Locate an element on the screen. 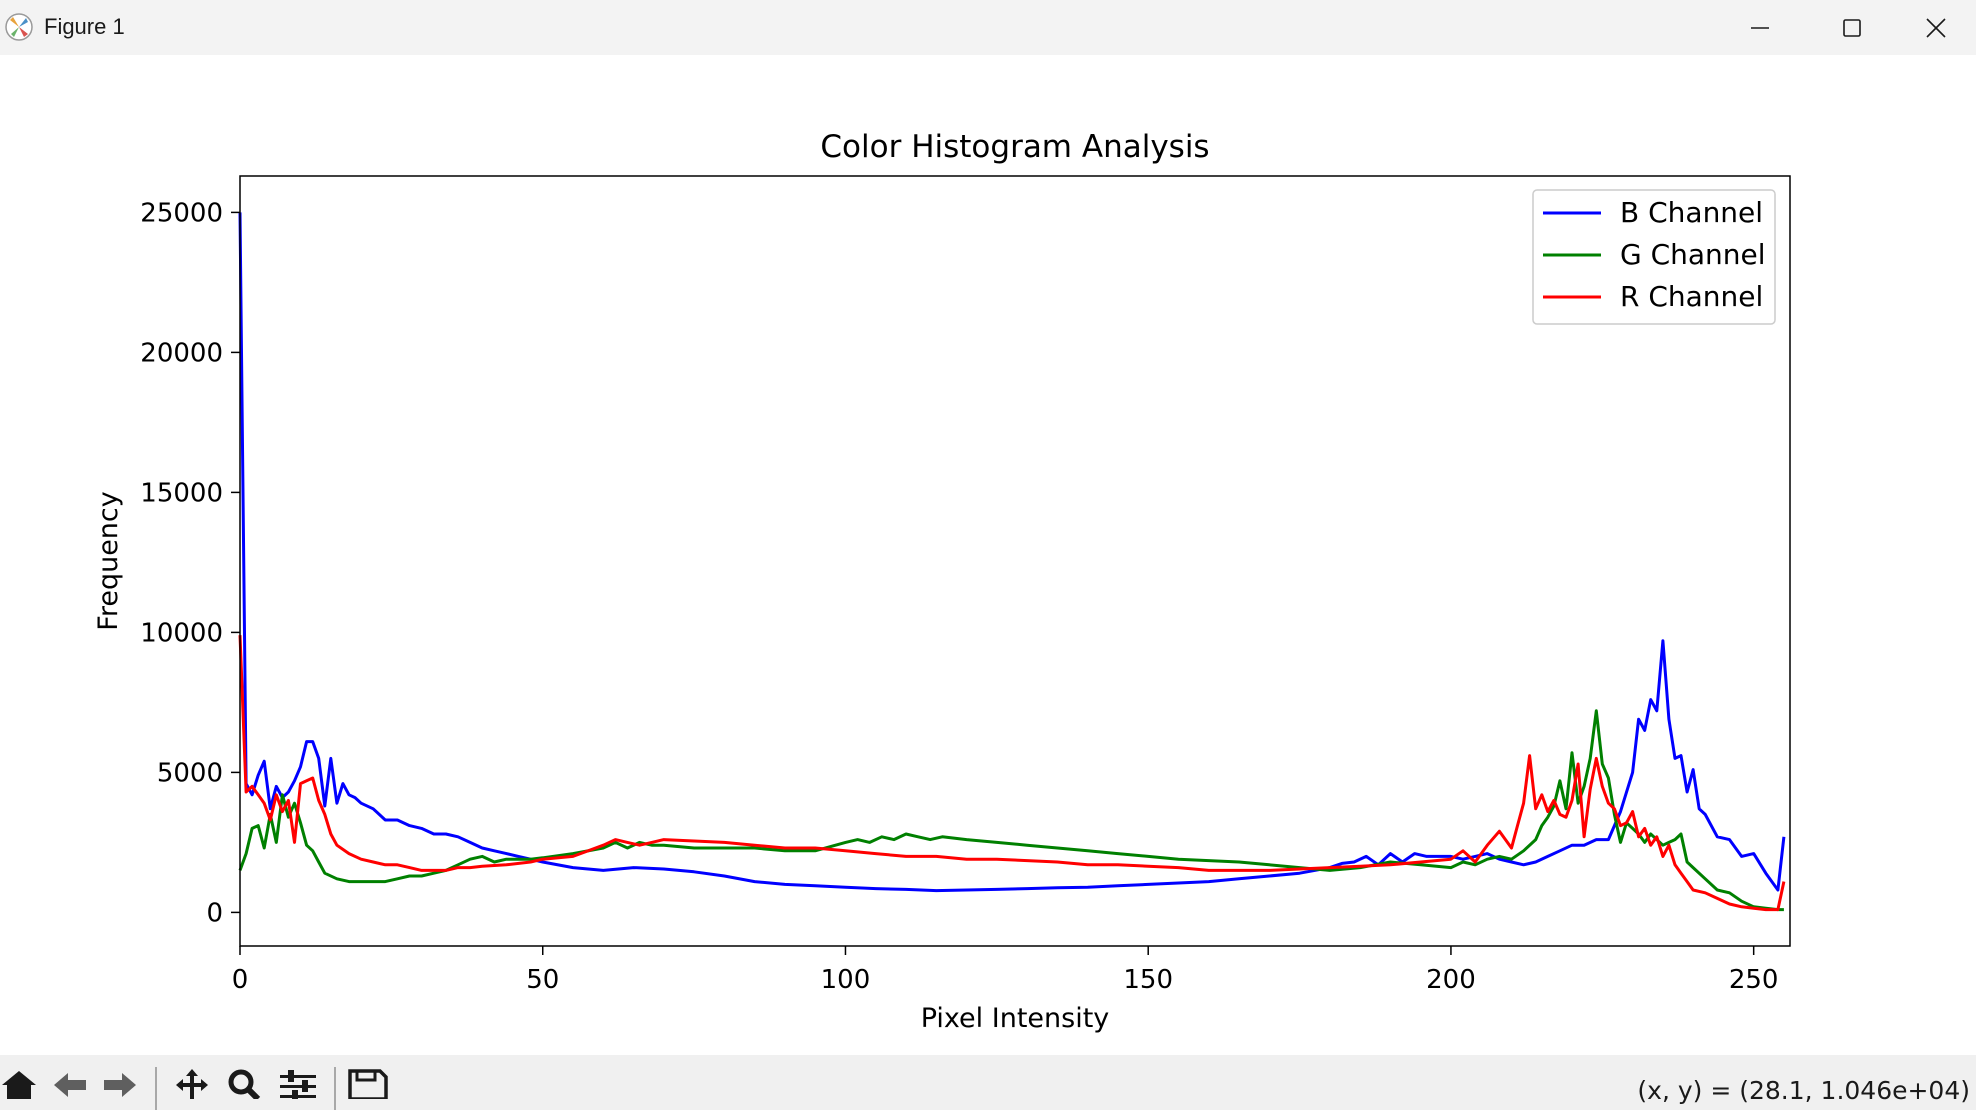  y-axis-label: Frequency is located at coordinates (108, 561).